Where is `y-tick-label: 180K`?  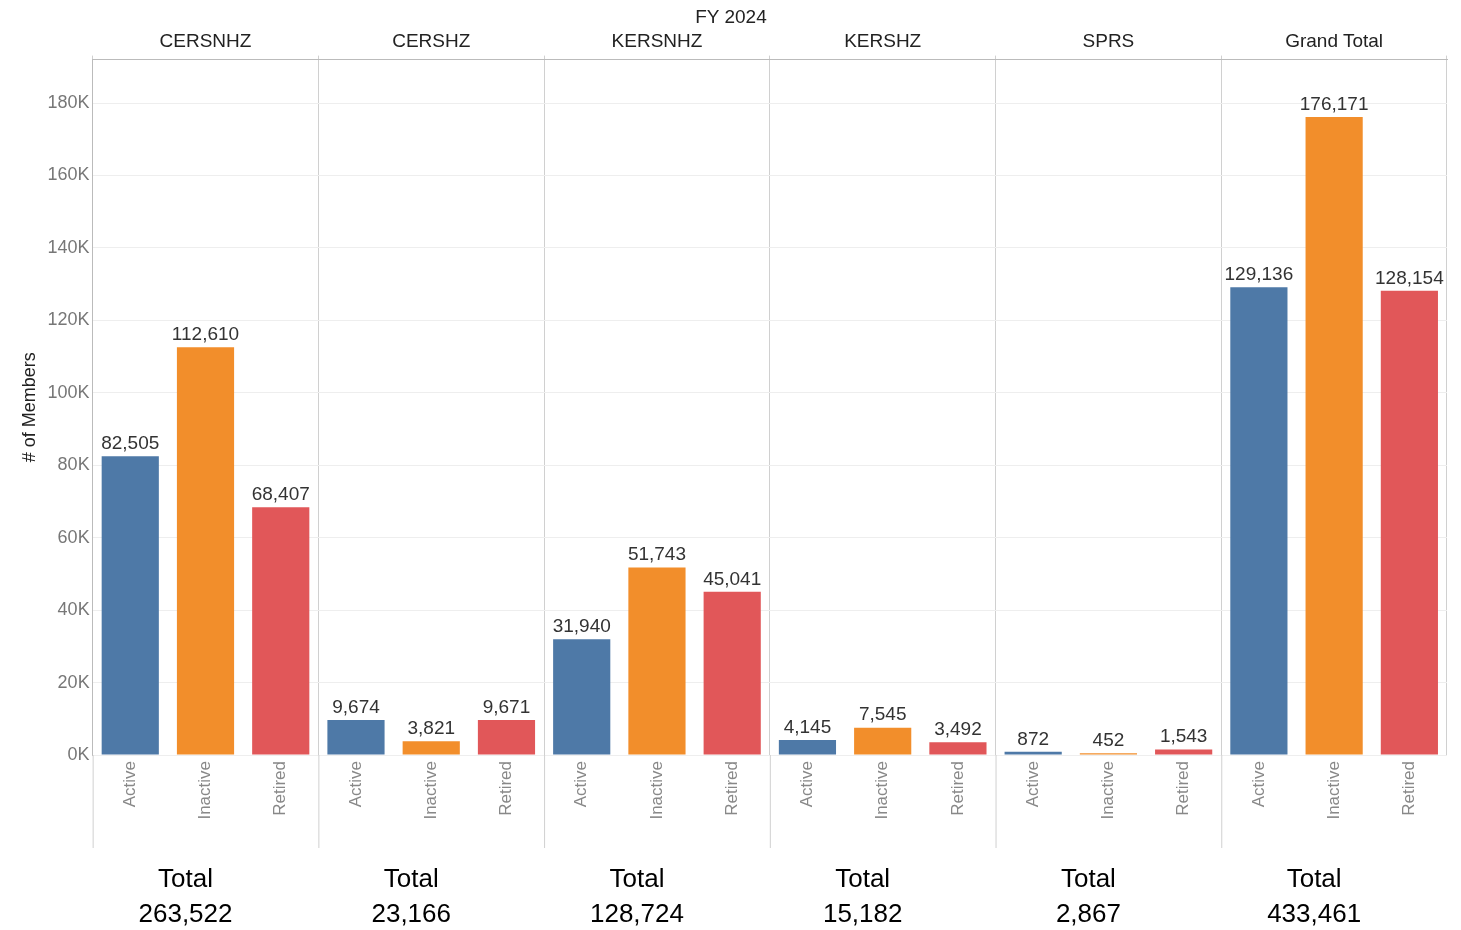 y-tick-label: 180K is located at coordinates (68, 102).